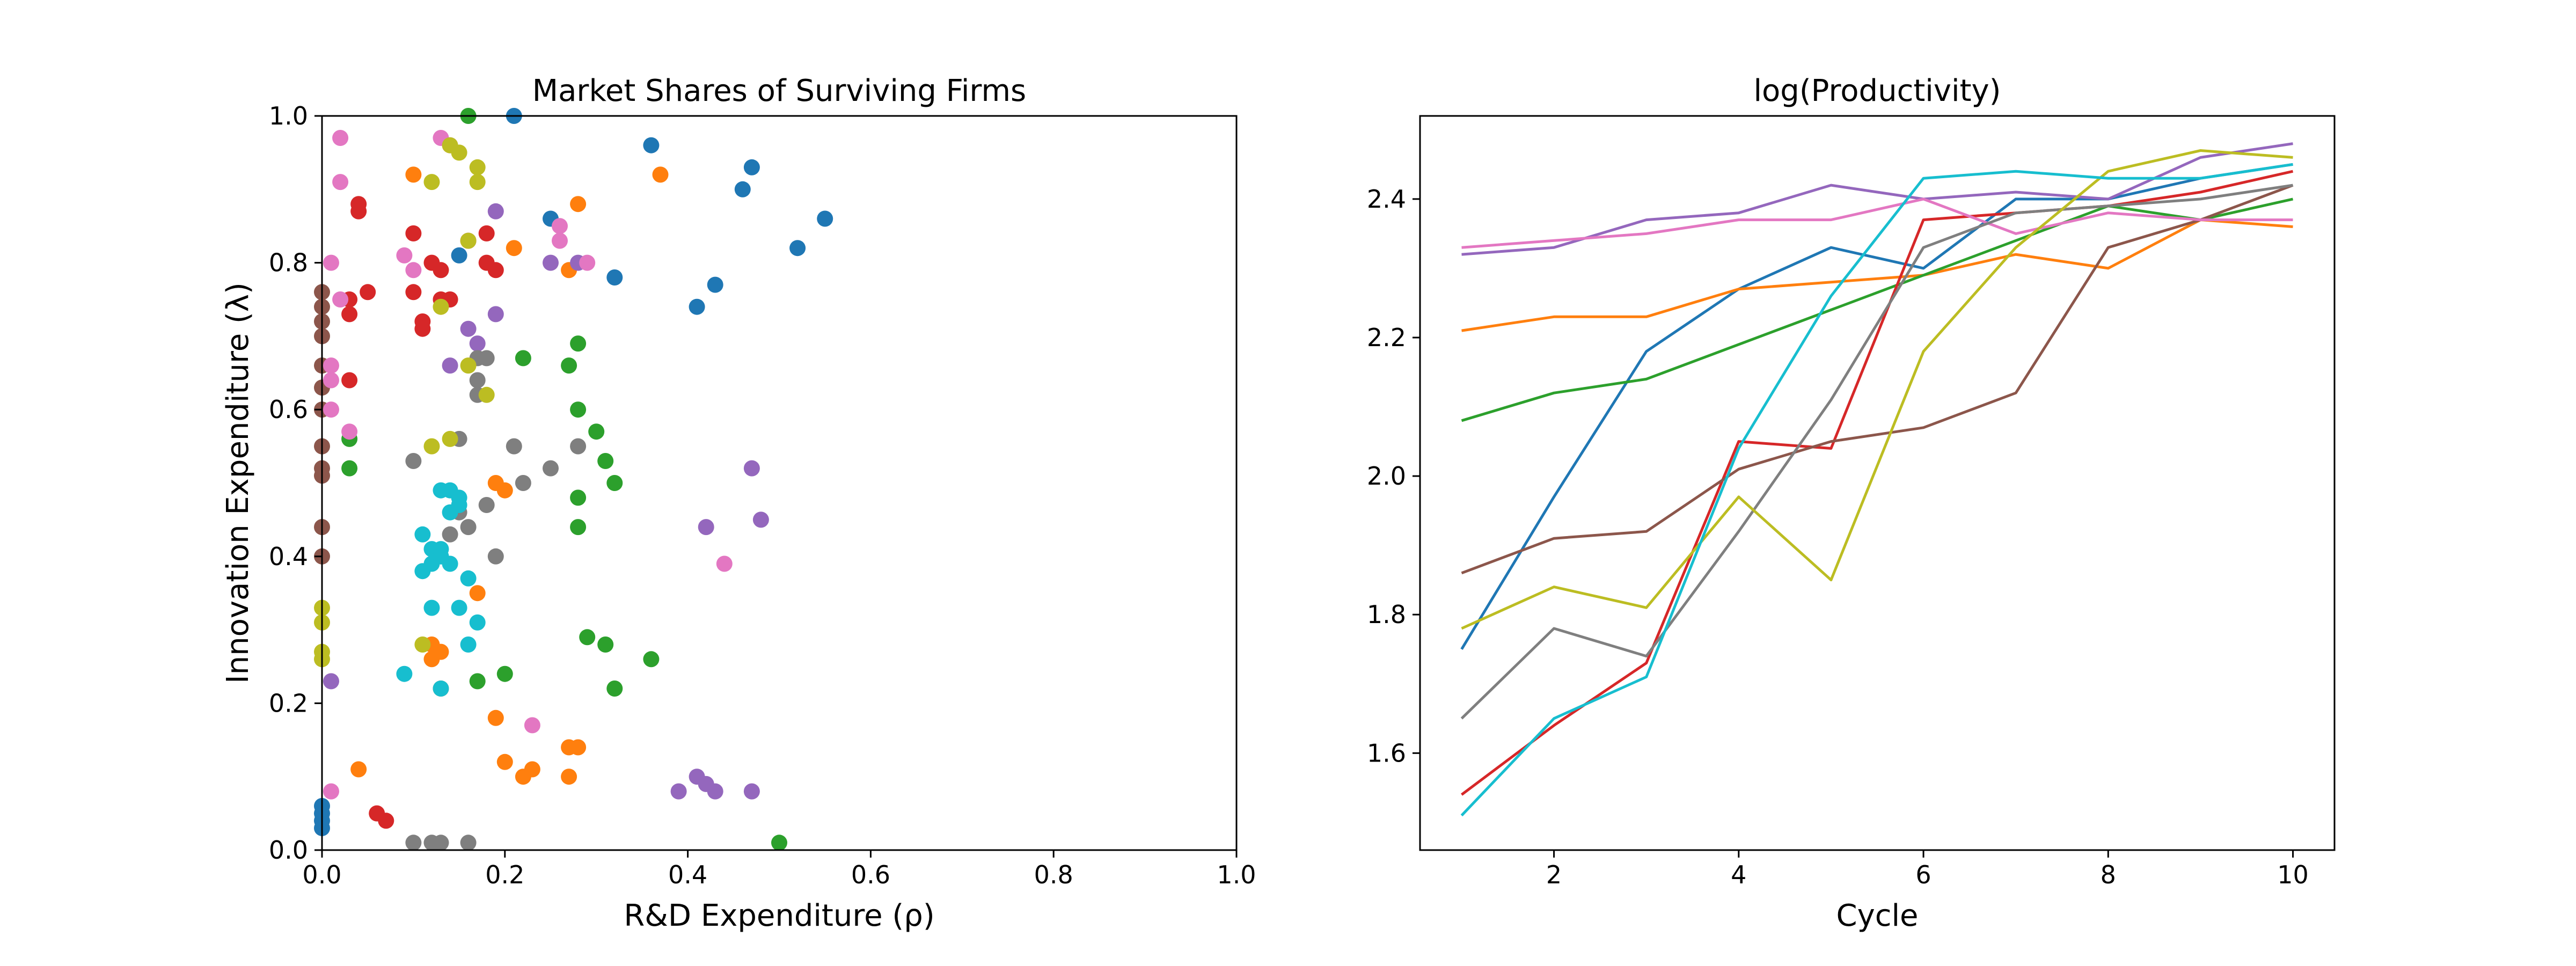 The height and width of the screenshot is (966, 2576). What do you see at coordinates (1386, 614) in the screenshot?
I see `y-tick-label: 1.8` at bounding box center [1386, 614].